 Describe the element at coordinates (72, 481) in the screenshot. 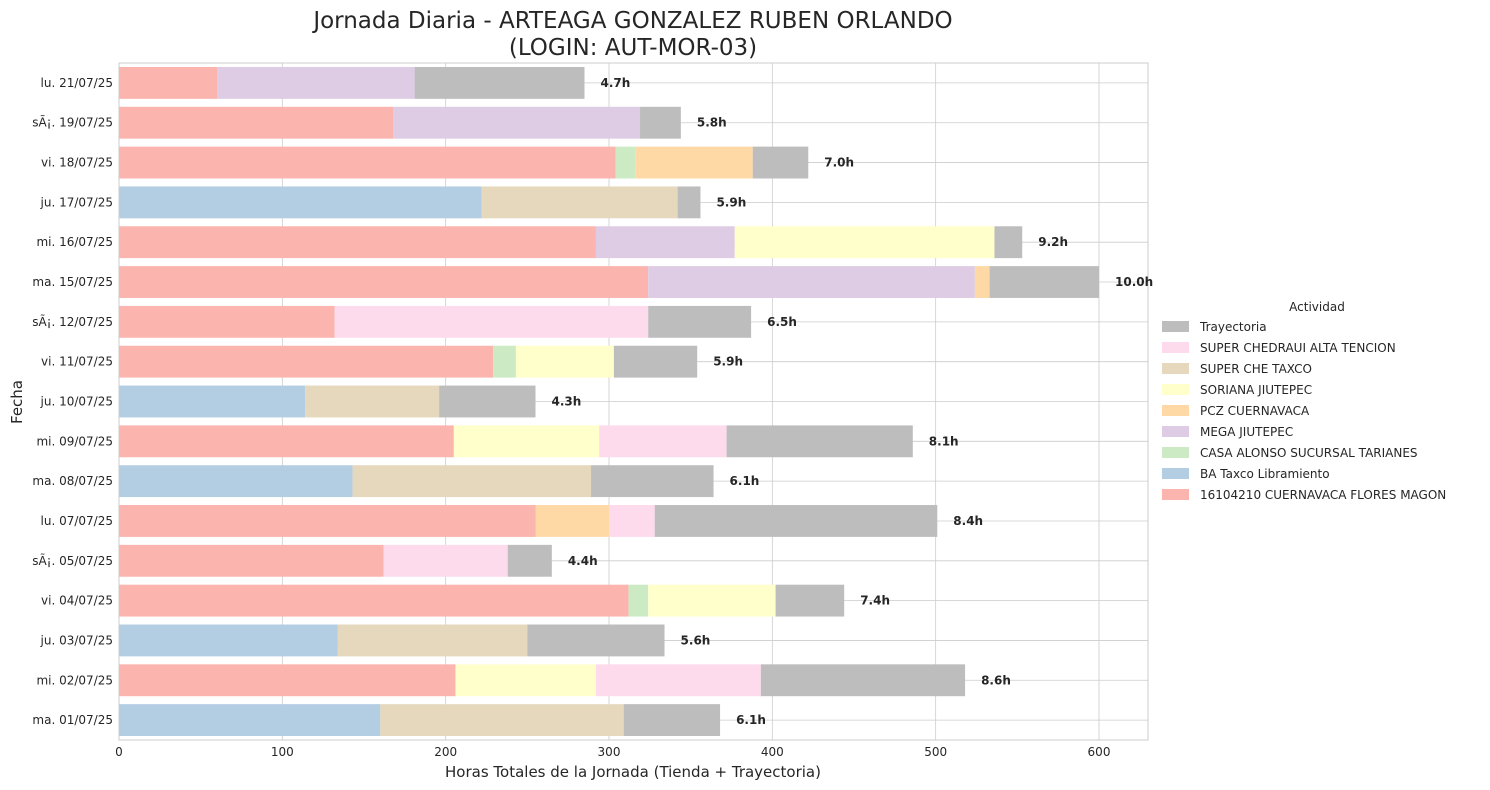

I see `y-tick-label: ma. 08/07/25` at that location.